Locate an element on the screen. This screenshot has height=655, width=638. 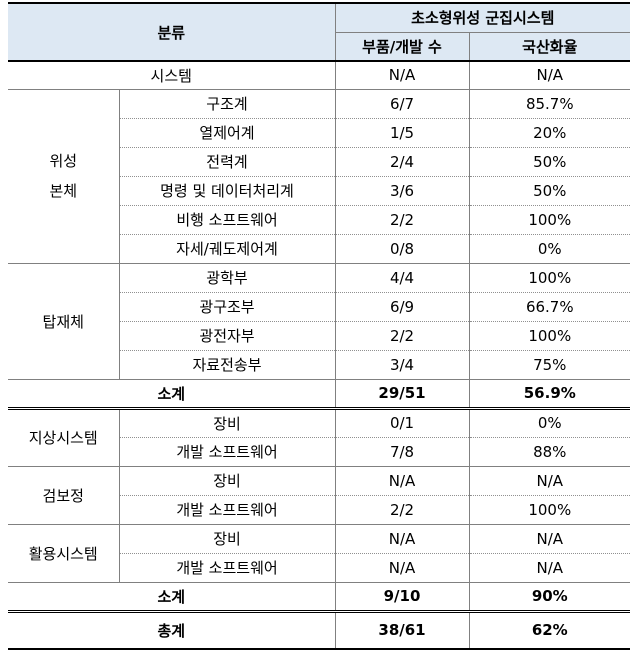
item-rate: 85.7% is located at coordinates (549, 104).